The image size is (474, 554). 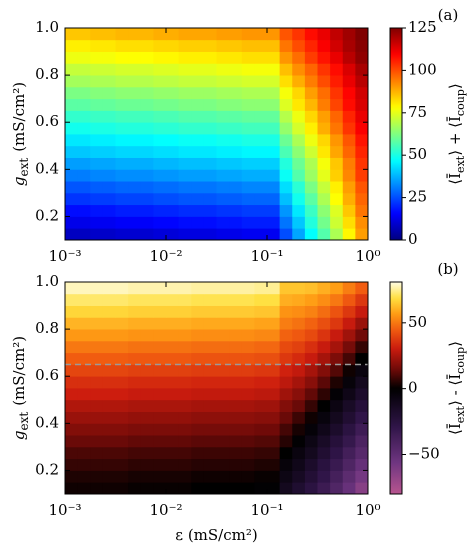 What do you see at coordinates (47, 422) in the screenshot?
I see `y-tick-label: 0.4` at bounding box center [47, 422].